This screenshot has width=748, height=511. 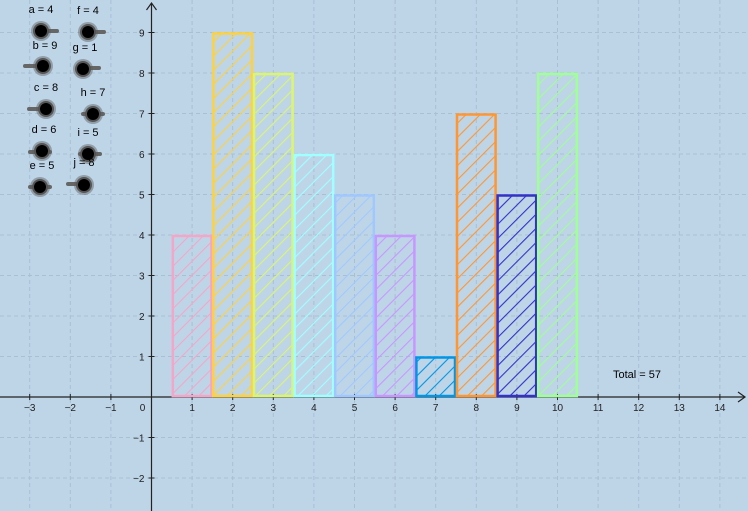 I want to click on y-axis-arrow, so click(x=151, y=6).